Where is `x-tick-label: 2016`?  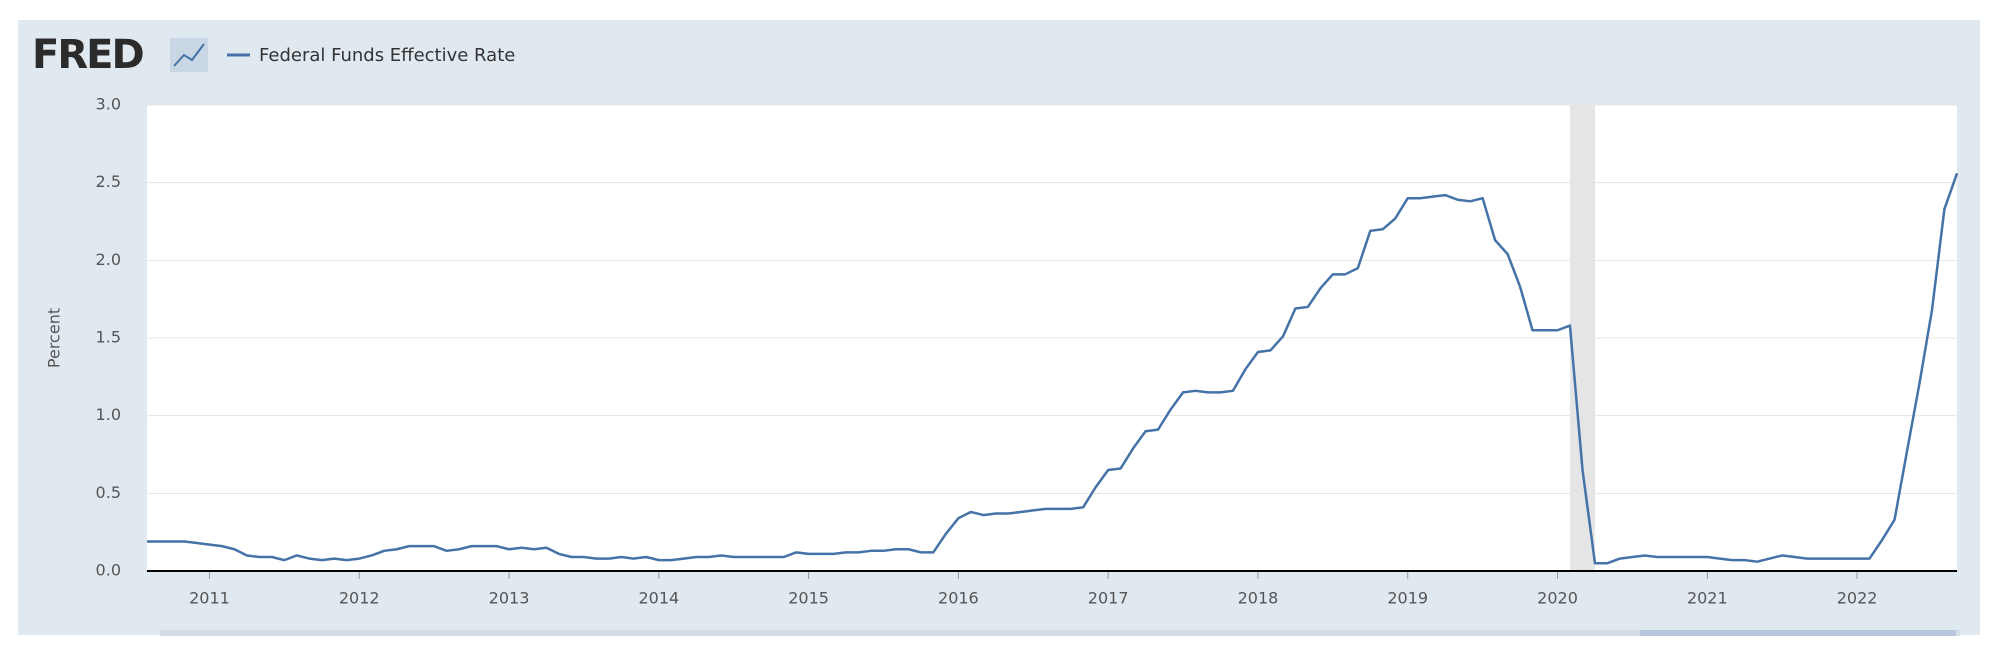
x-tick-label: 2016 is located at coordinates (958, 598).